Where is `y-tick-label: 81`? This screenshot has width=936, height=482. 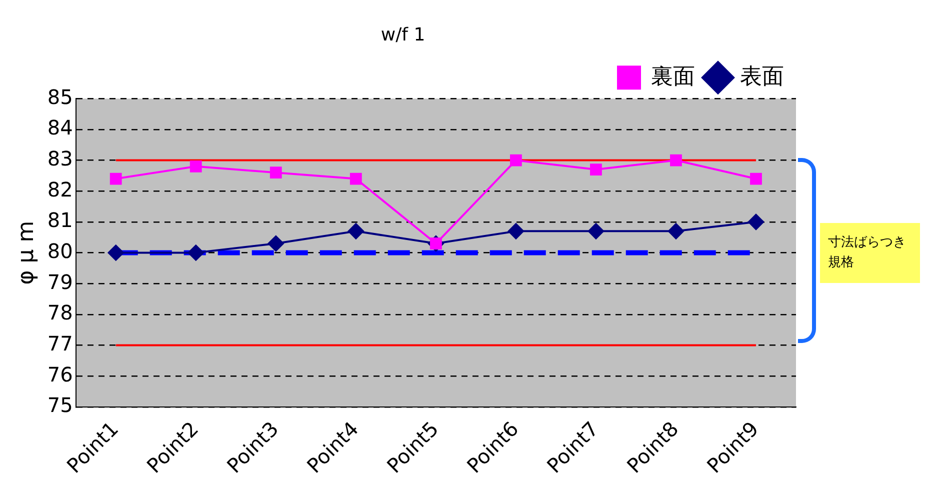 y-tick-label: 81 is located at coordinates (60, 220).